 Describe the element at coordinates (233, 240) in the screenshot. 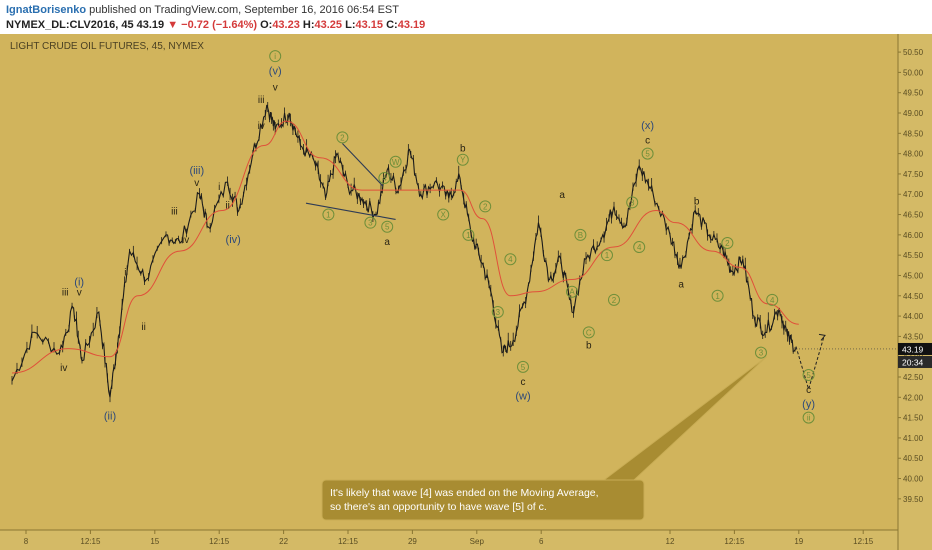

I see `wave-label: (iv)` at that location.